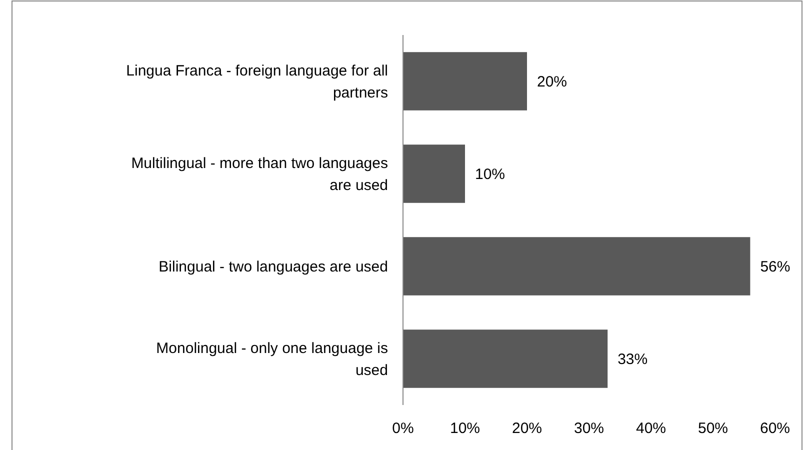 The height and width of the screenshot is (450, 804). What do you see at coordinates (775, 267) in the screenshot?
I see `data-label: 56%` at bounding box center [775, 267].